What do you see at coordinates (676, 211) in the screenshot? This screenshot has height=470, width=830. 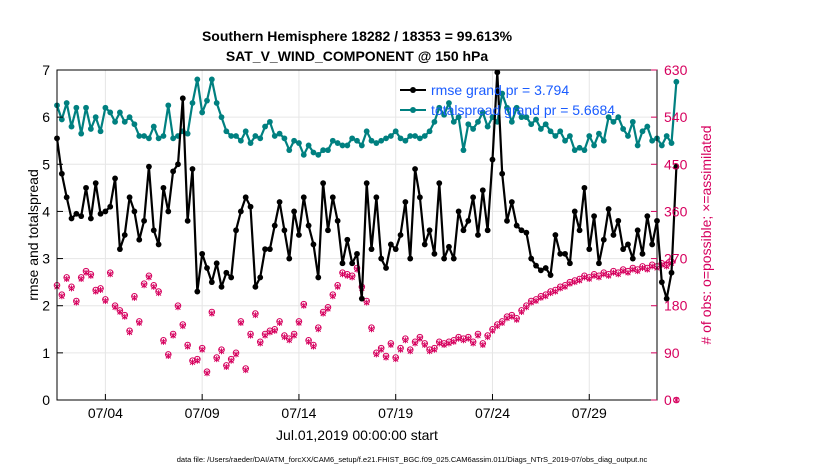 I see `y2-tick-label: 360` at bounding box center [676, 211].